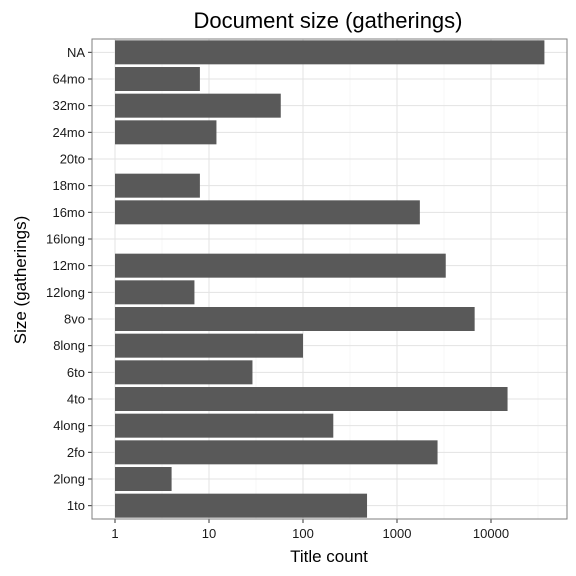 Image resolution: width=576 pixels, height=576 pixels. What do you see at coordinates (76, 505) in the screenshot?
I see `y-tick-label: 1to` at bounding box center [76, 505].